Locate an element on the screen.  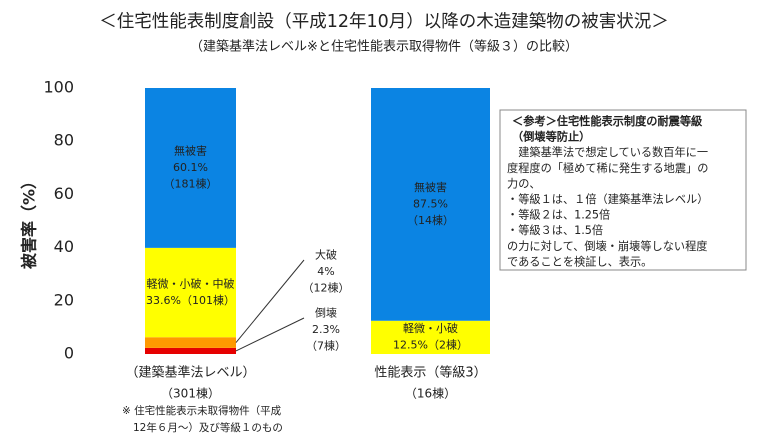
value-label: 33.6%（101棟） is located at coordinates (190, 300).